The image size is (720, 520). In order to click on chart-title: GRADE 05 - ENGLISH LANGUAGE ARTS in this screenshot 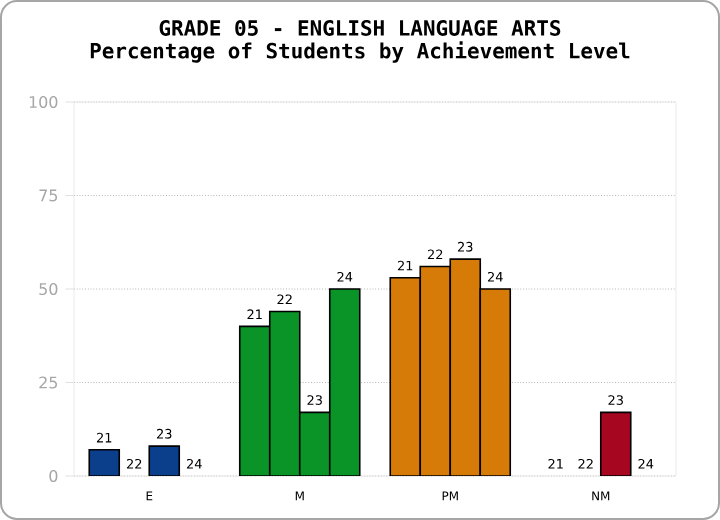, I will do `click(360, 28)`.